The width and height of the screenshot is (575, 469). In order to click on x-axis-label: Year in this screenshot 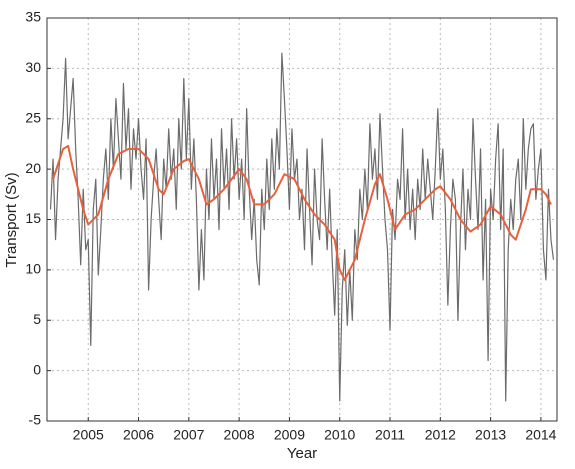, I will do `click(302, 453)`.